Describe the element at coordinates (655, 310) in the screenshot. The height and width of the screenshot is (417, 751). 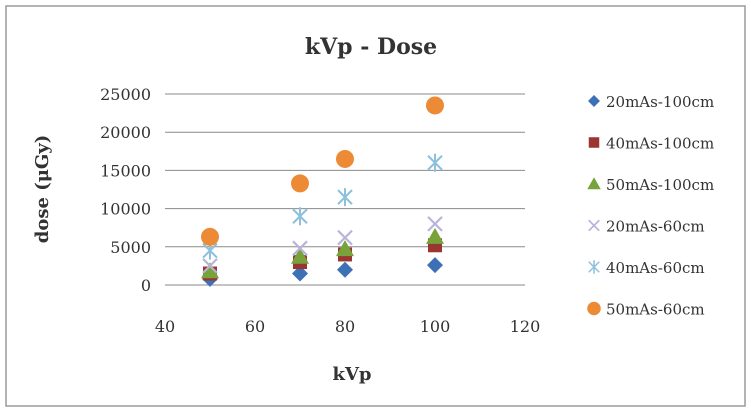
I see `legend-label: 50mAs-60cm` at that location.